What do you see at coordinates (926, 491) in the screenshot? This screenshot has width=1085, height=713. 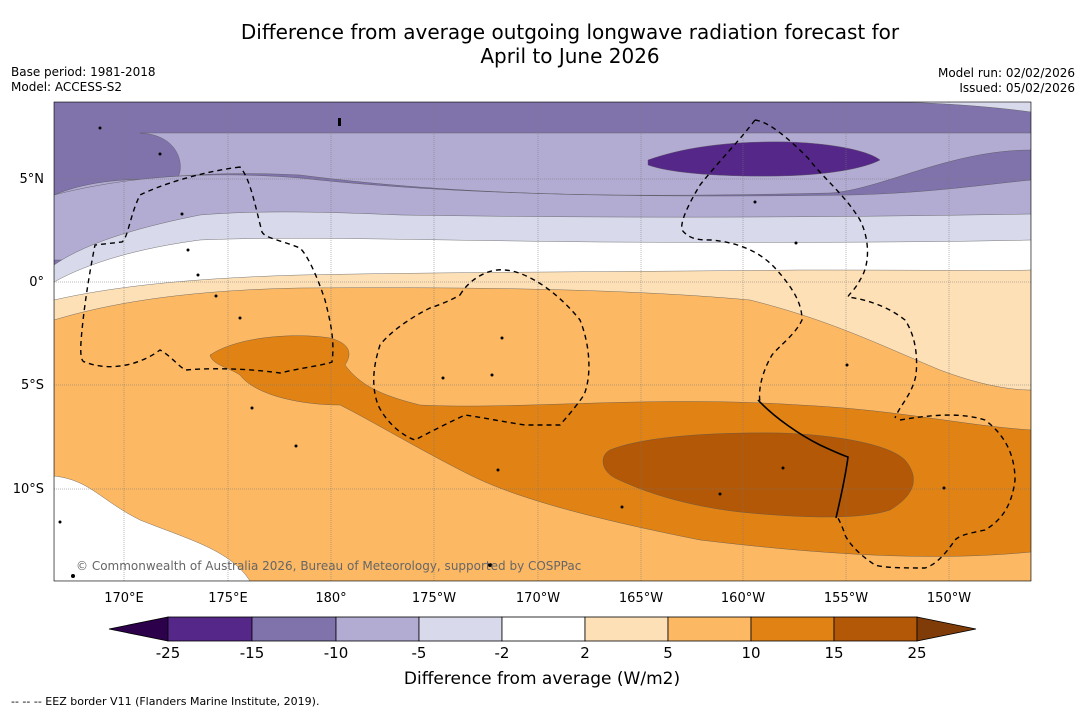 I see `eez-border-east-south` at bounding box center [926, 491].